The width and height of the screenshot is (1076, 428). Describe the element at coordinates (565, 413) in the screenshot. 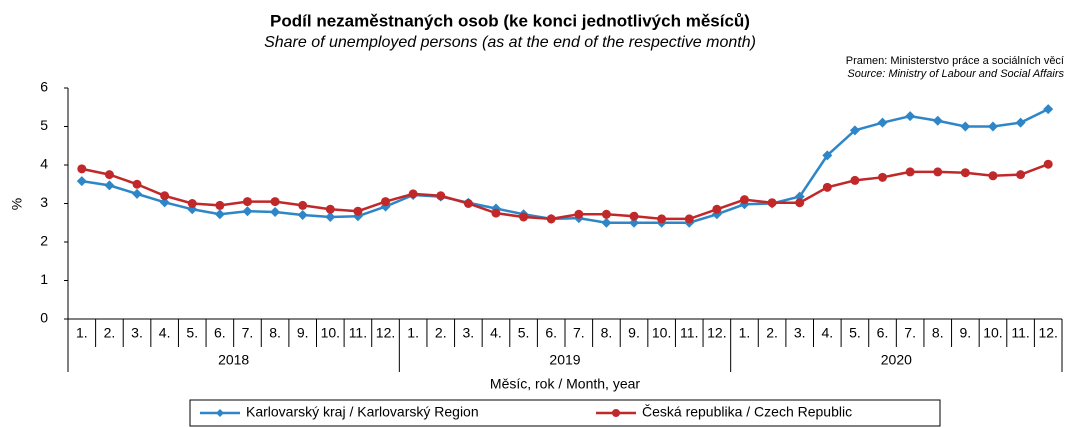

I see `legend-box` at that location.